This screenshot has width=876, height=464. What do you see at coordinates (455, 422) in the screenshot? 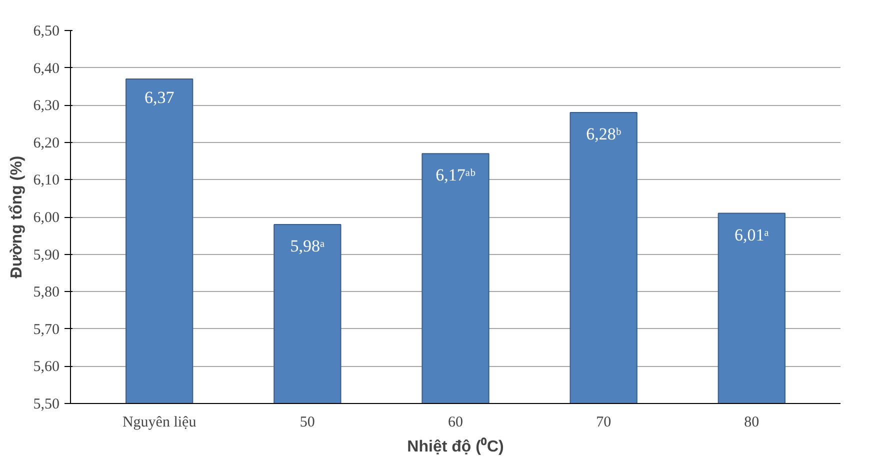
I see `x-tick-label: 60` at bounding box center [455, 422].